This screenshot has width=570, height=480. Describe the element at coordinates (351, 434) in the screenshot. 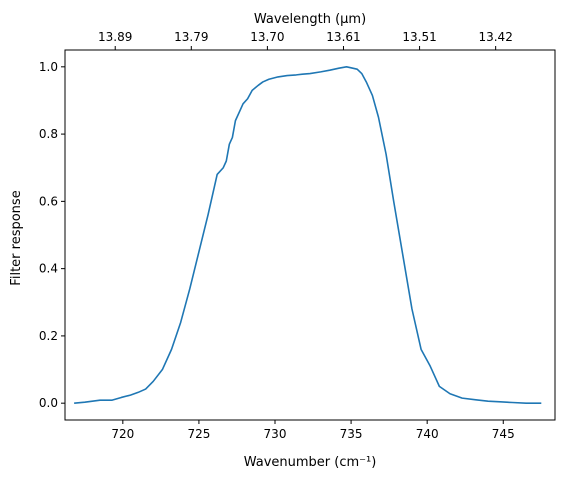

I see `x-tick-label: 735` at that location.